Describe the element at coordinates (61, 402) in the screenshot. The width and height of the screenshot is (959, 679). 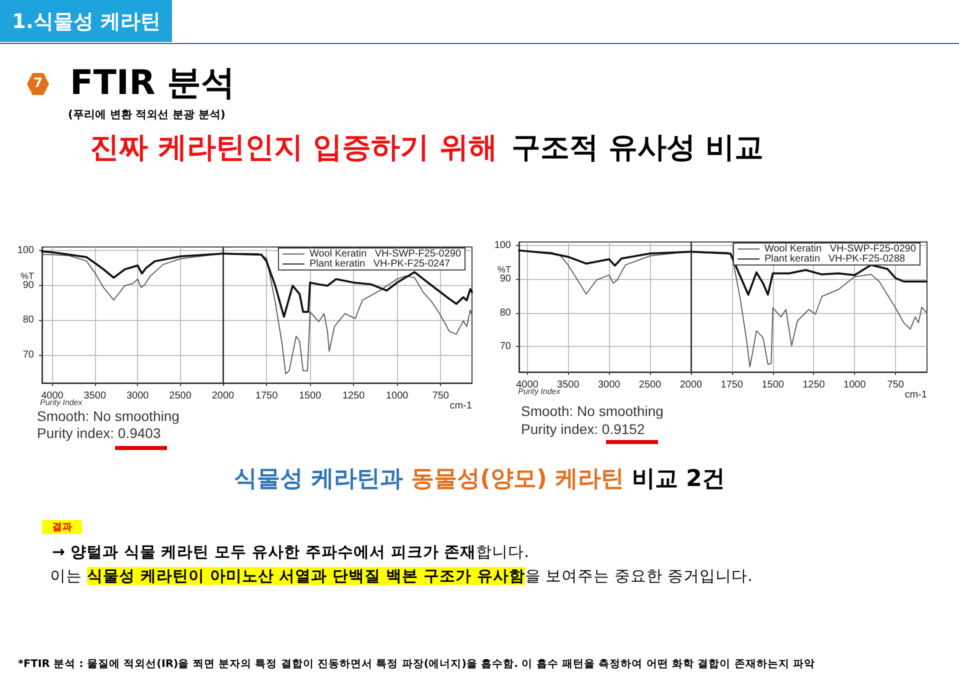
I see `text: Purity Index` at that location.